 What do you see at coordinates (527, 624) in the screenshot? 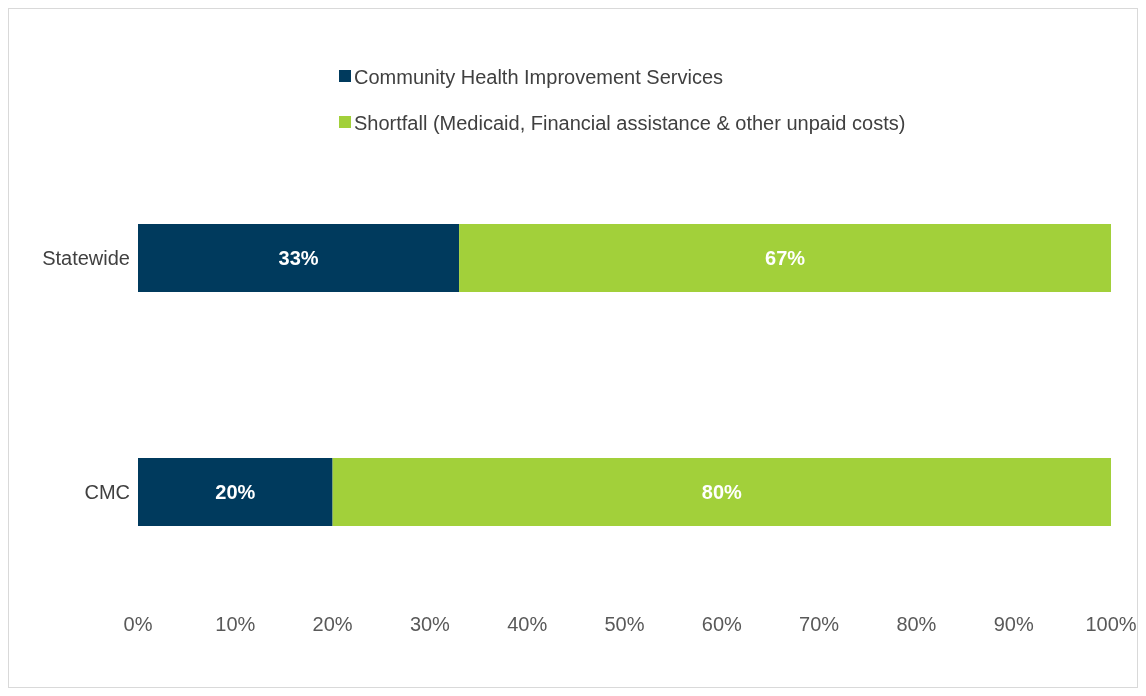
I see `x-tick-label: 40%` at bounding box center [527, 624].